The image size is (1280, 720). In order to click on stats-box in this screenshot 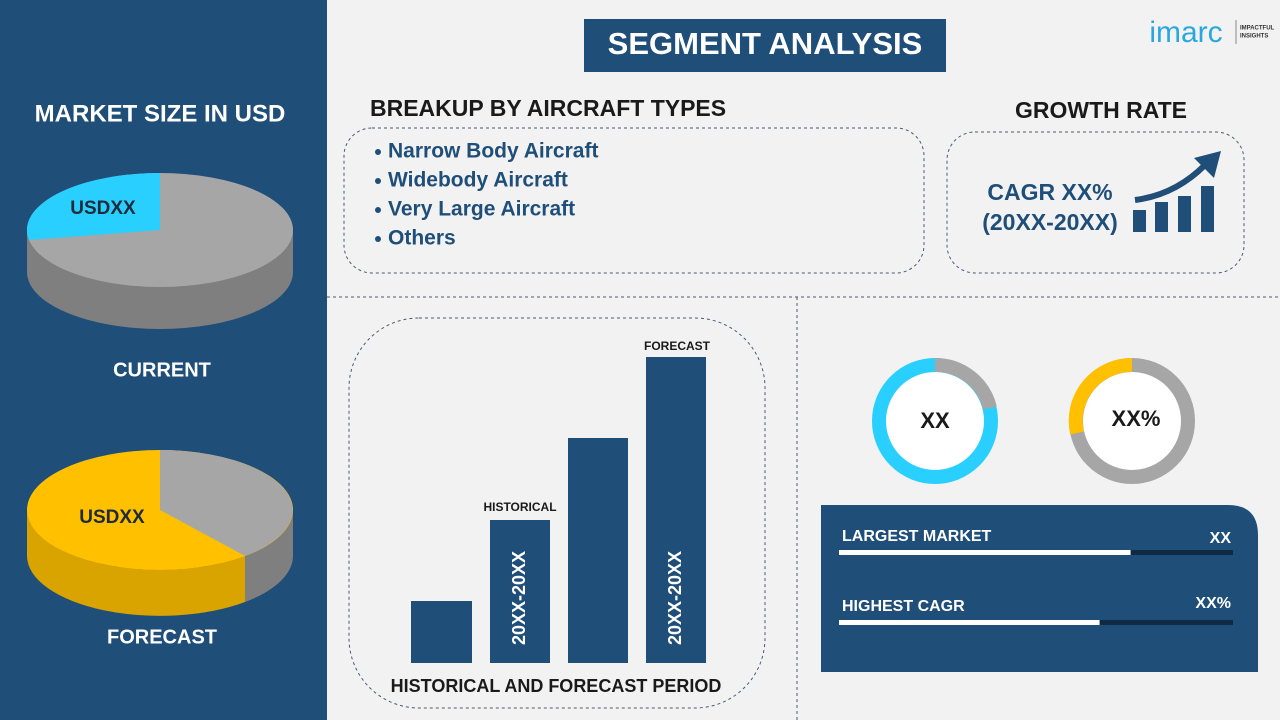, I will do `click(1039, 588)`.